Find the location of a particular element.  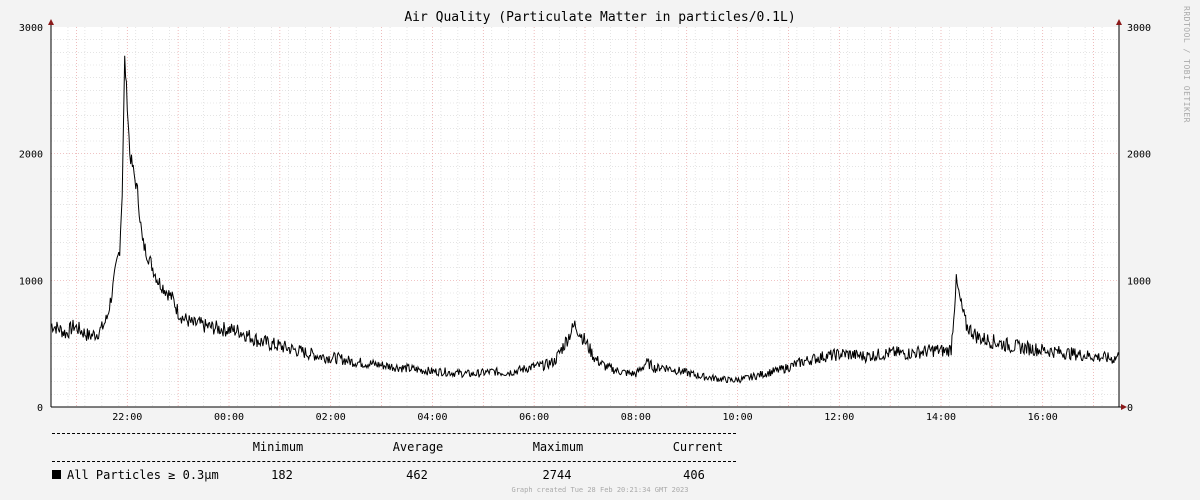

x-tick-label: 16:00 is located at coordinates (1043, 417).